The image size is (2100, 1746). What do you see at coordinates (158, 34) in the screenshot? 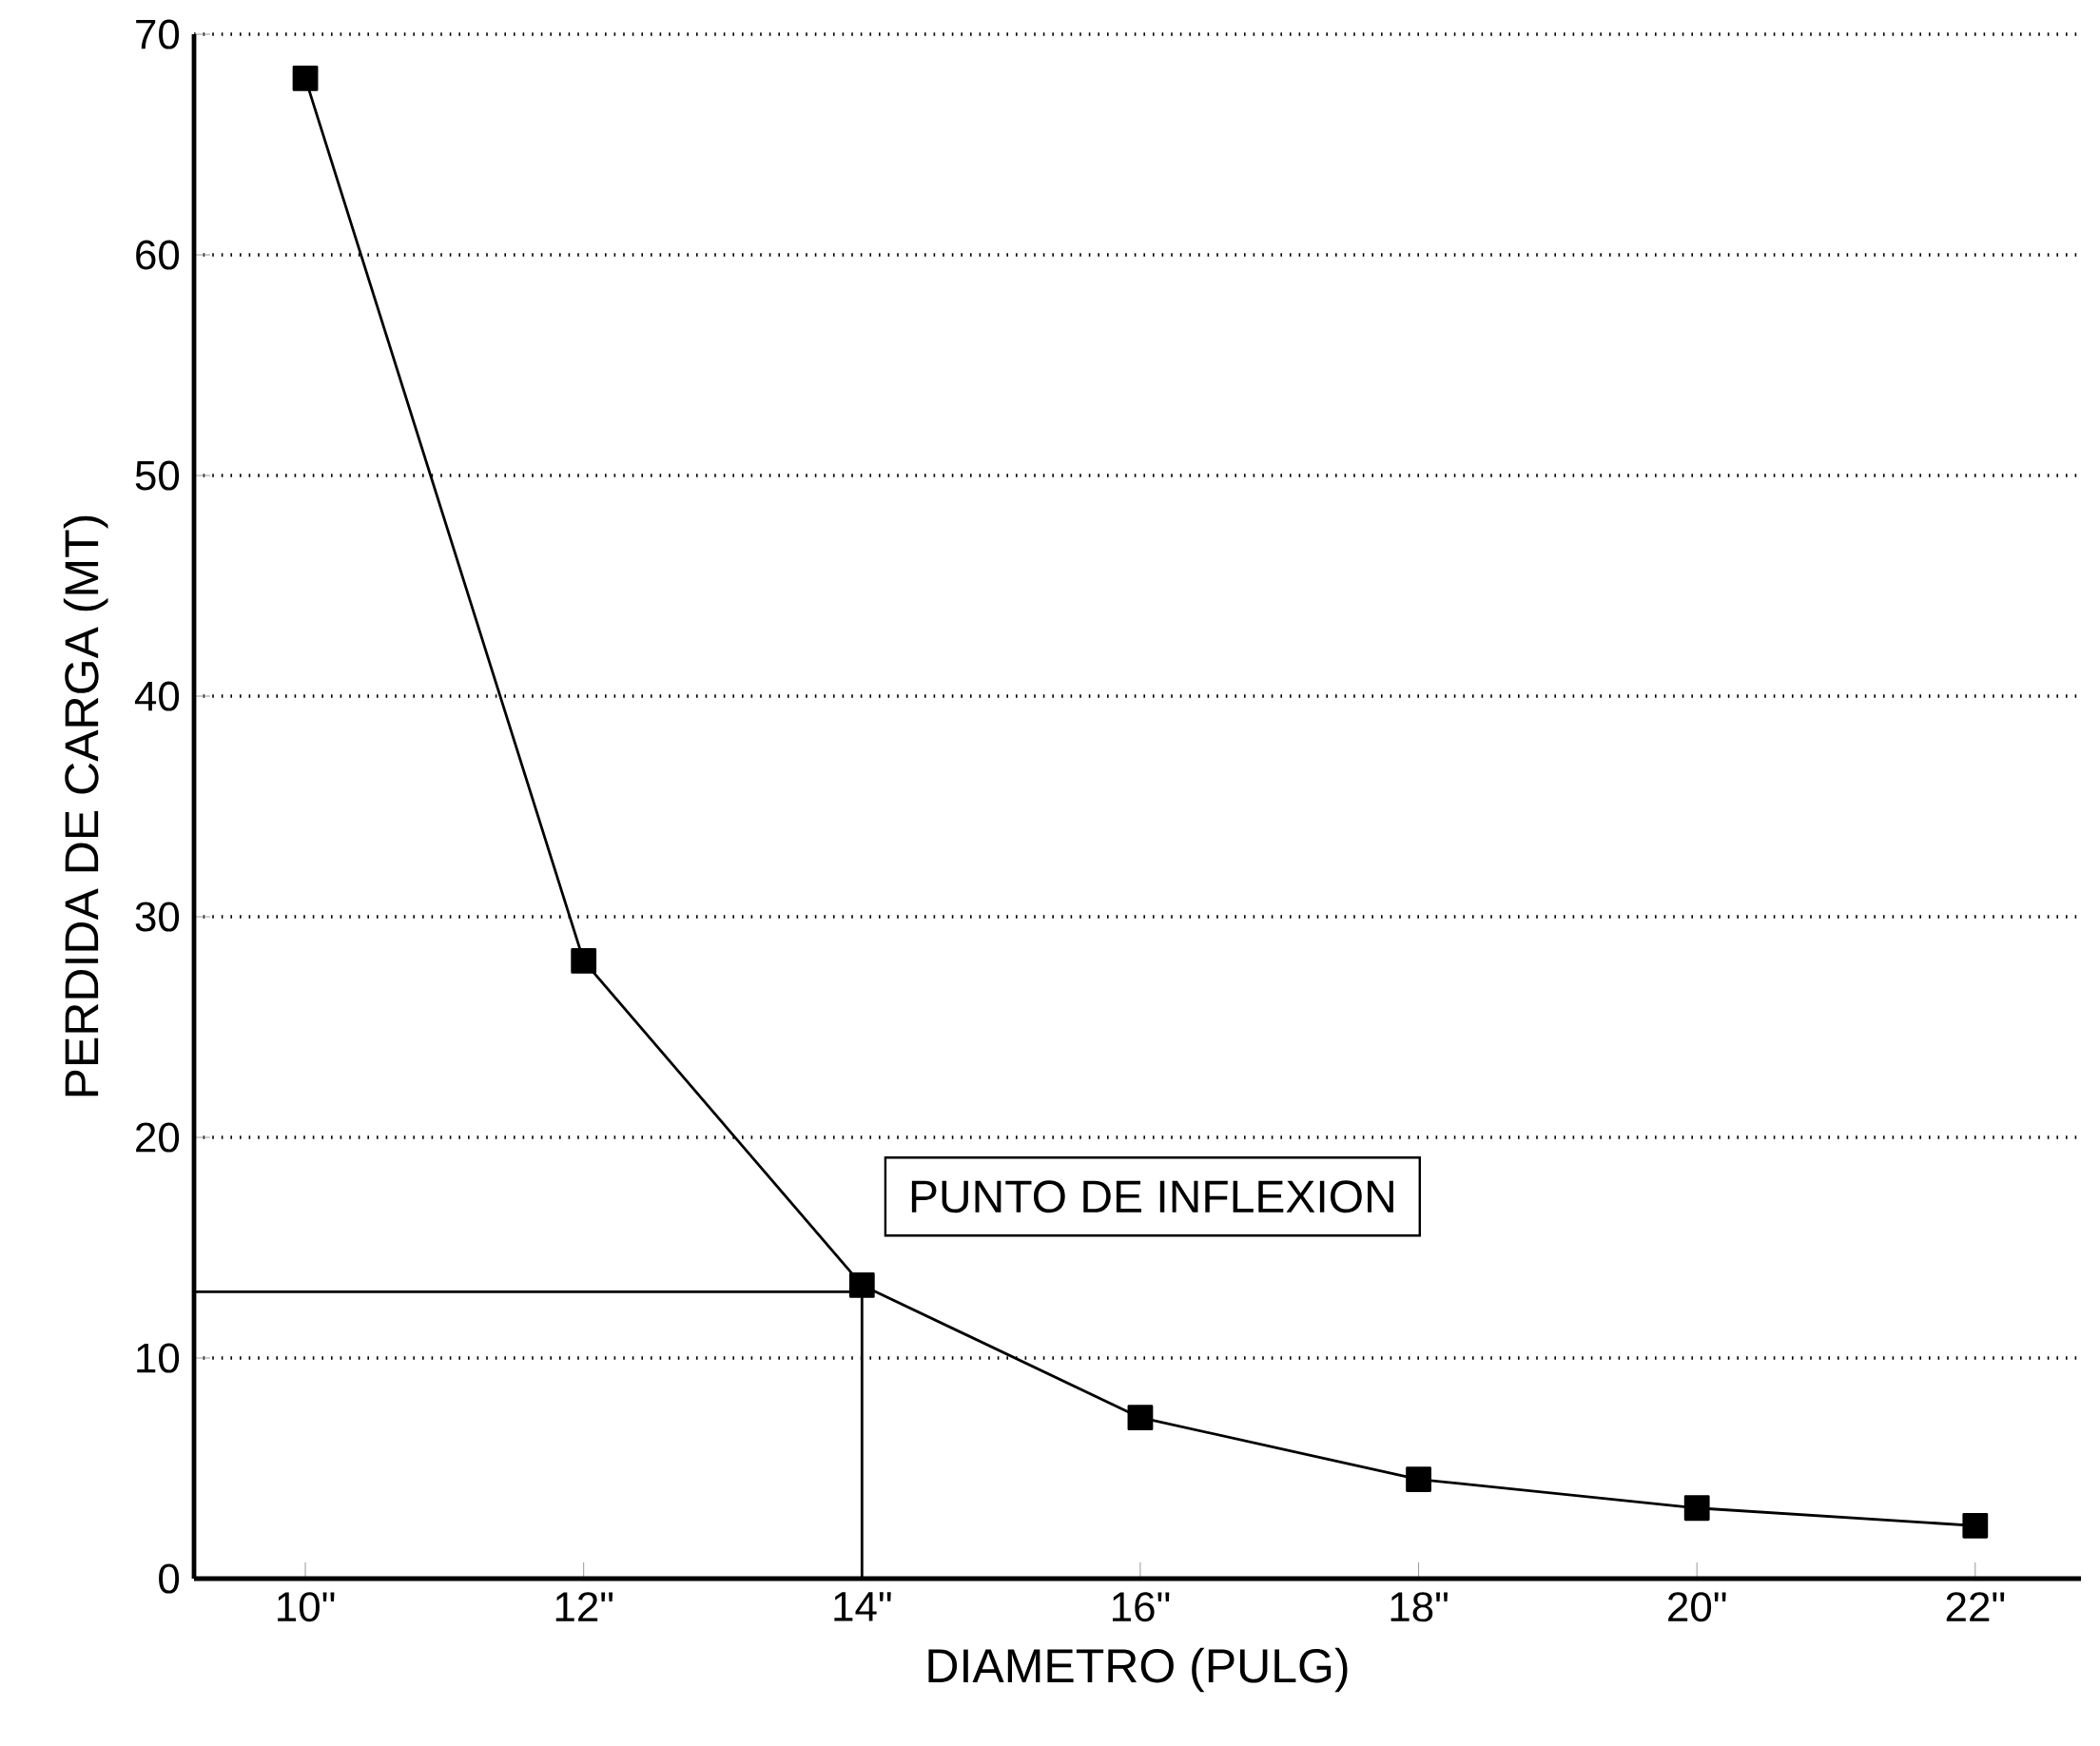
I see `y-tick-label: 70` at bounding box center [158, 34].